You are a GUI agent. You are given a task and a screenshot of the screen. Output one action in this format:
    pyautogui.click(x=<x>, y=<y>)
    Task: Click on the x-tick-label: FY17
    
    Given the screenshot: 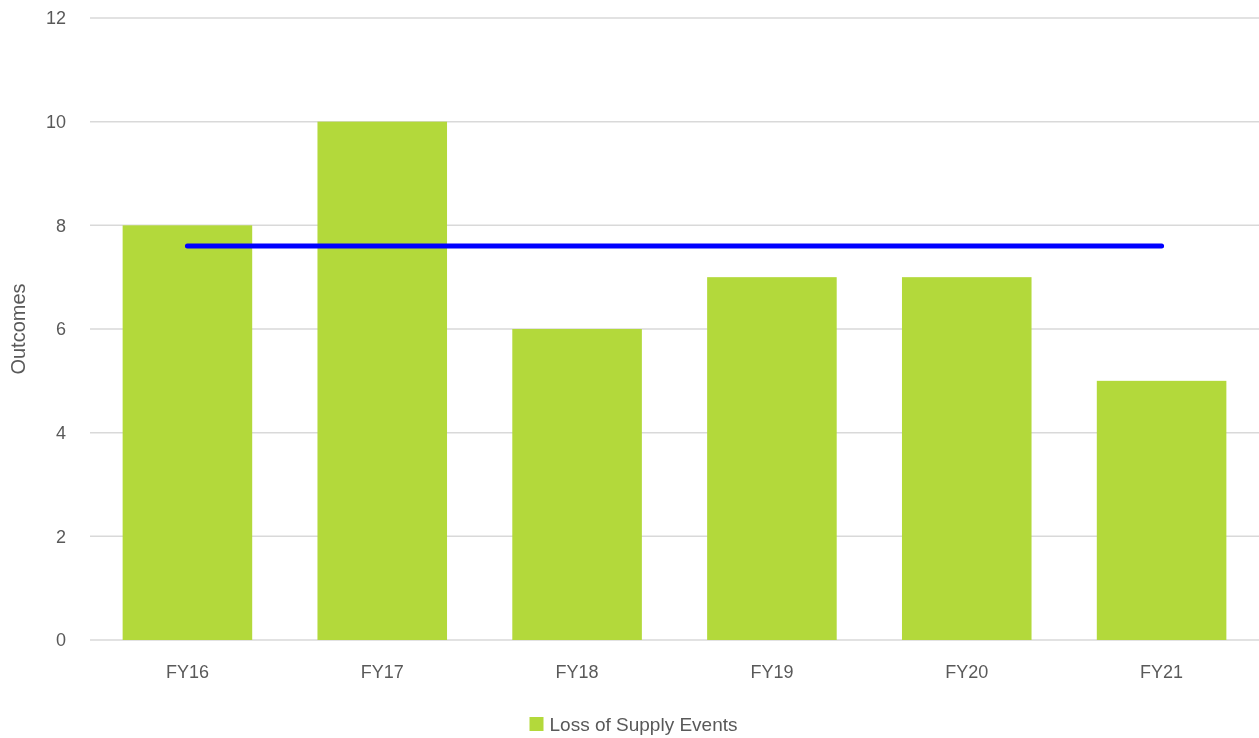 What is the action you would take?
    pyautogui.click(x=382, y=672)
    